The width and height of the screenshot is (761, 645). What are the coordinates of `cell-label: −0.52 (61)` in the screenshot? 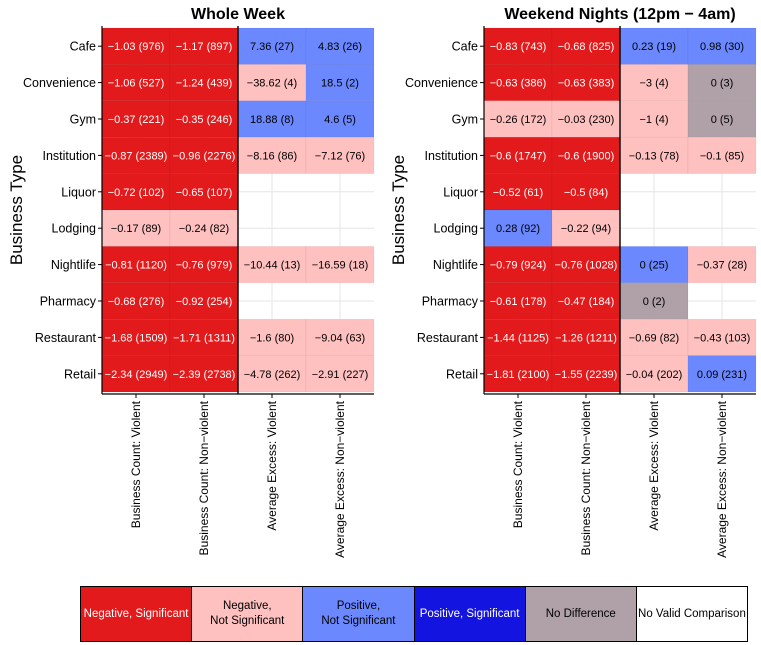 It's located at (518, 193).